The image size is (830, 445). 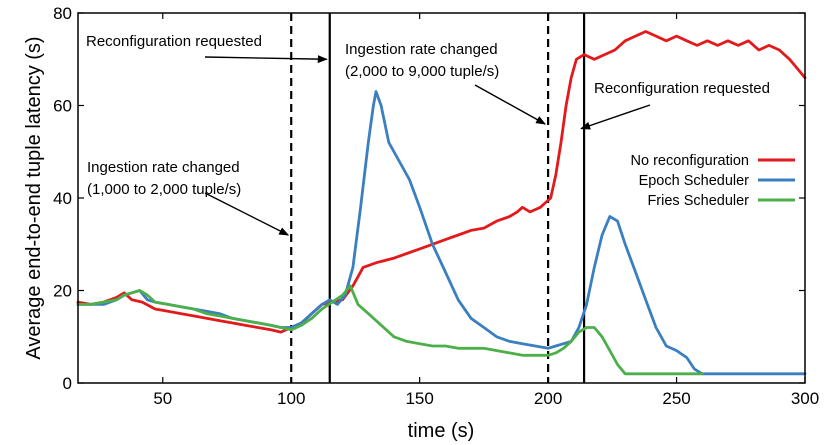 I want to click on x-tick-label: 200, so click(x=548, y=398).